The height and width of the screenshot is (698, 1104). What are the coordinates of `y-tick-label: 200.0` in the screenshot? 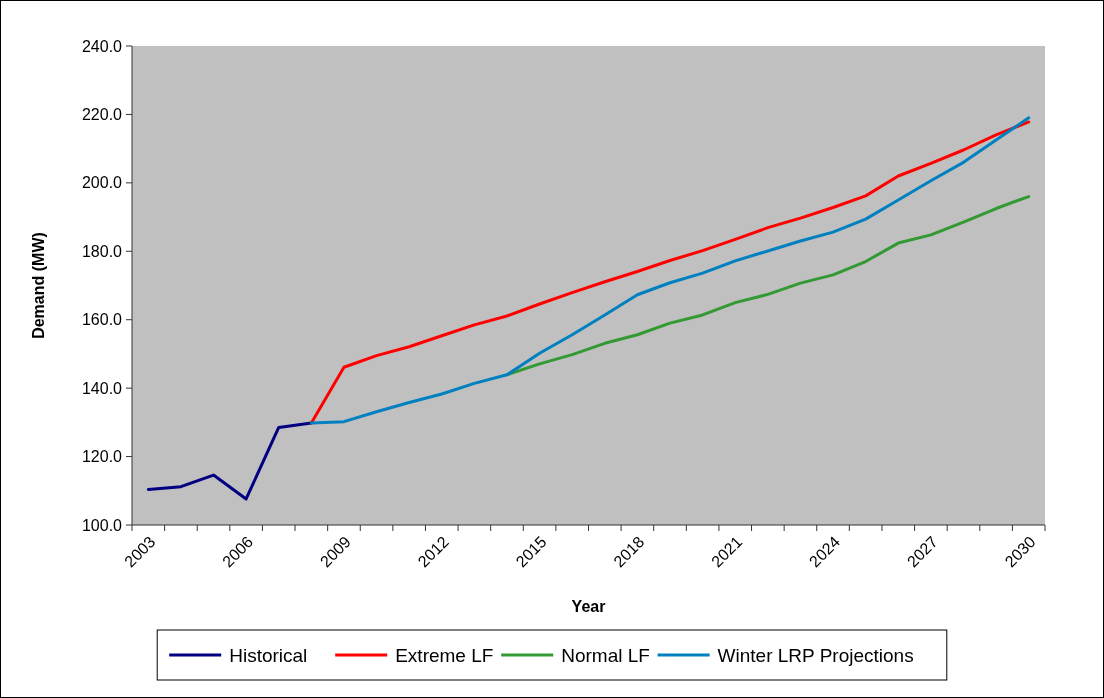 It's located at (102, 183).